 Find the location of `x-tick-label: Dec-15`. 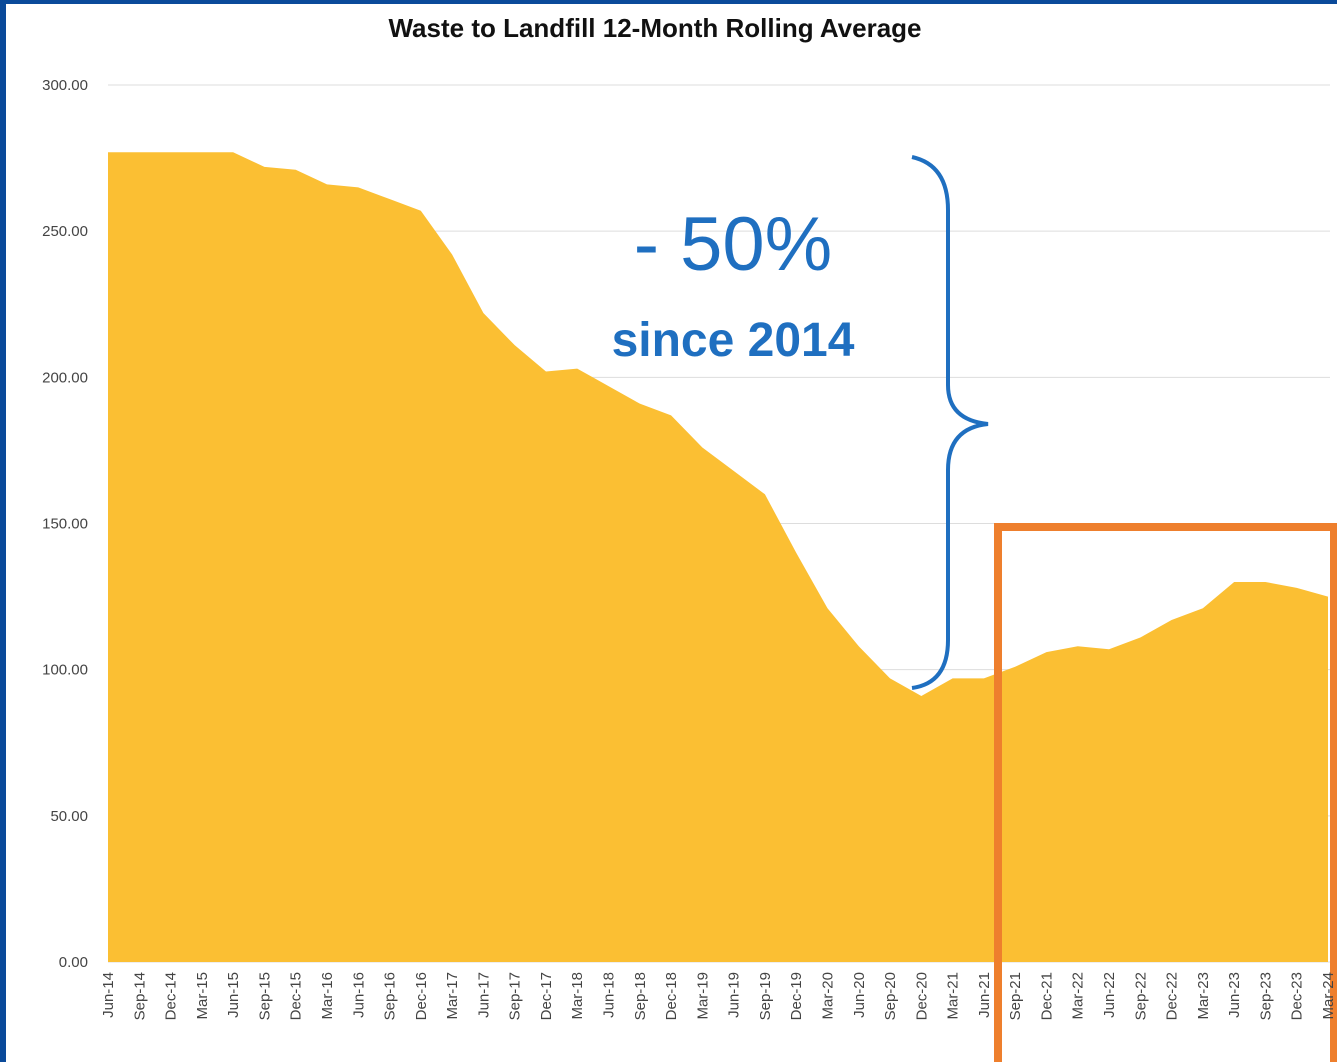

x-tick-label: Dec-15 is located at coordinates (296, 996).